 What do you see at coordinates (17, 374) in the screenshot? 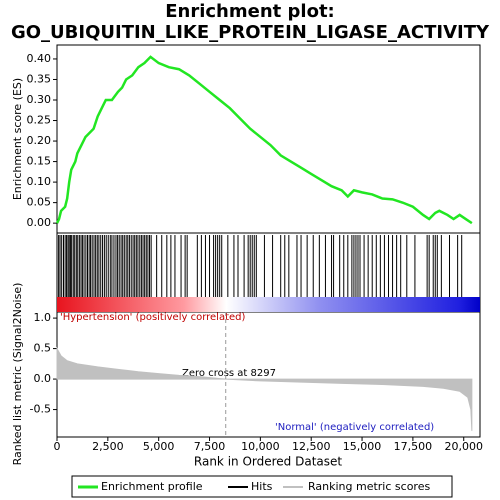
I see `y-axis-label: Ranked list metric (Signal2Noise)` at bounding box center [17, 374].